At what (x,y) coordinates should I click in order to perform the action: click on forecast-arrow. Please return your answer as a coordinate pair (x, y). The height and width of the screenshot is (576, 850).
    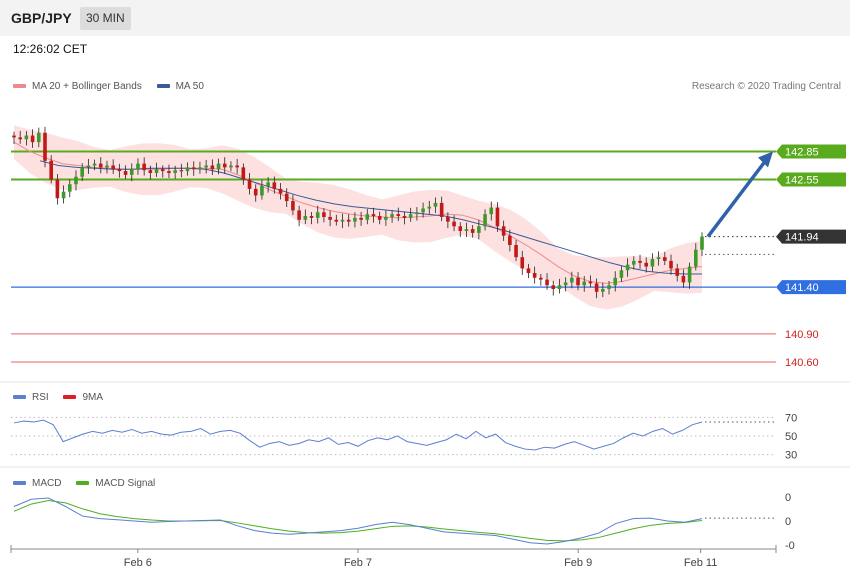
    Looking at the image, I should click on (740, 202).